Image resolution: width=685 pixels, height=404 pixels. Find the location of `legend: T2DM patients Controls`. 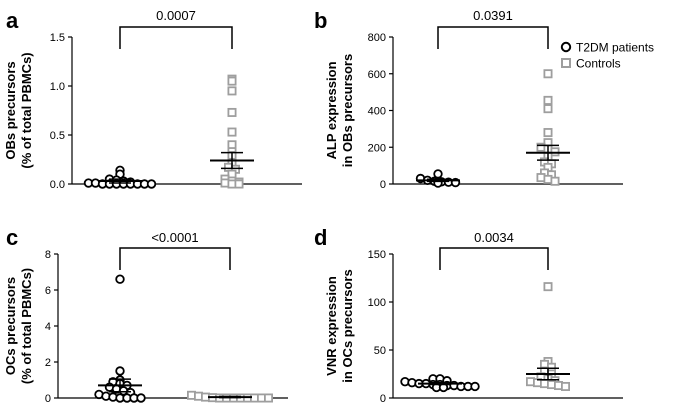

legend: T2DM patients Controls is located at coordinates (607, 56).